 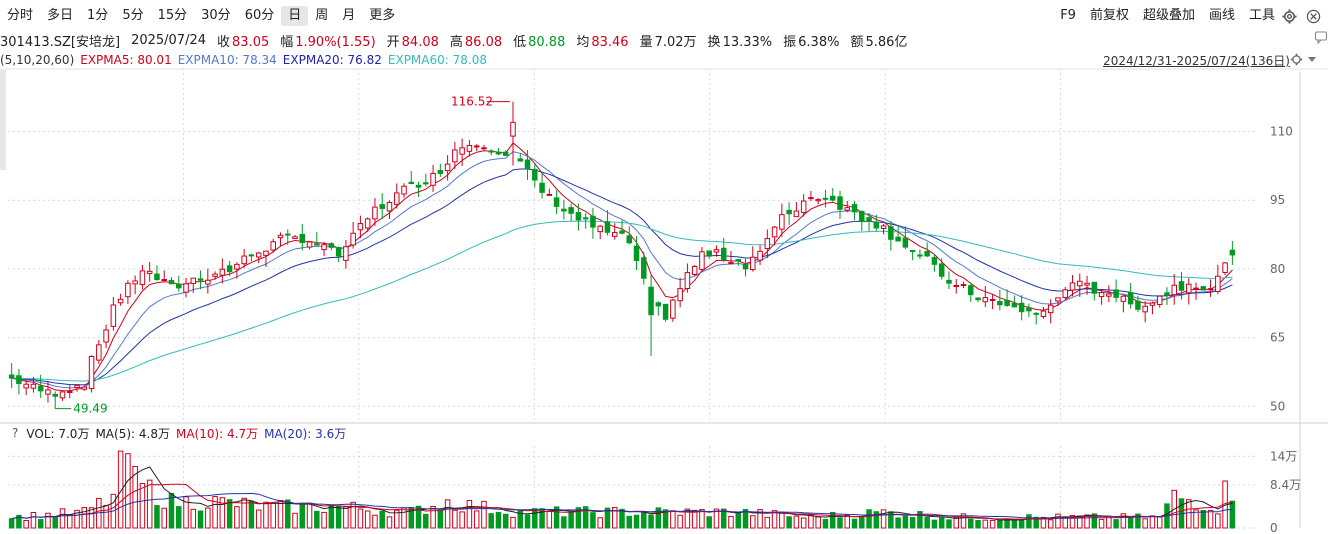 What do you see at coordinates (1221, 15) in the screenshot?
I see `tool-button: 画线` at bounding box center [1221, 15].